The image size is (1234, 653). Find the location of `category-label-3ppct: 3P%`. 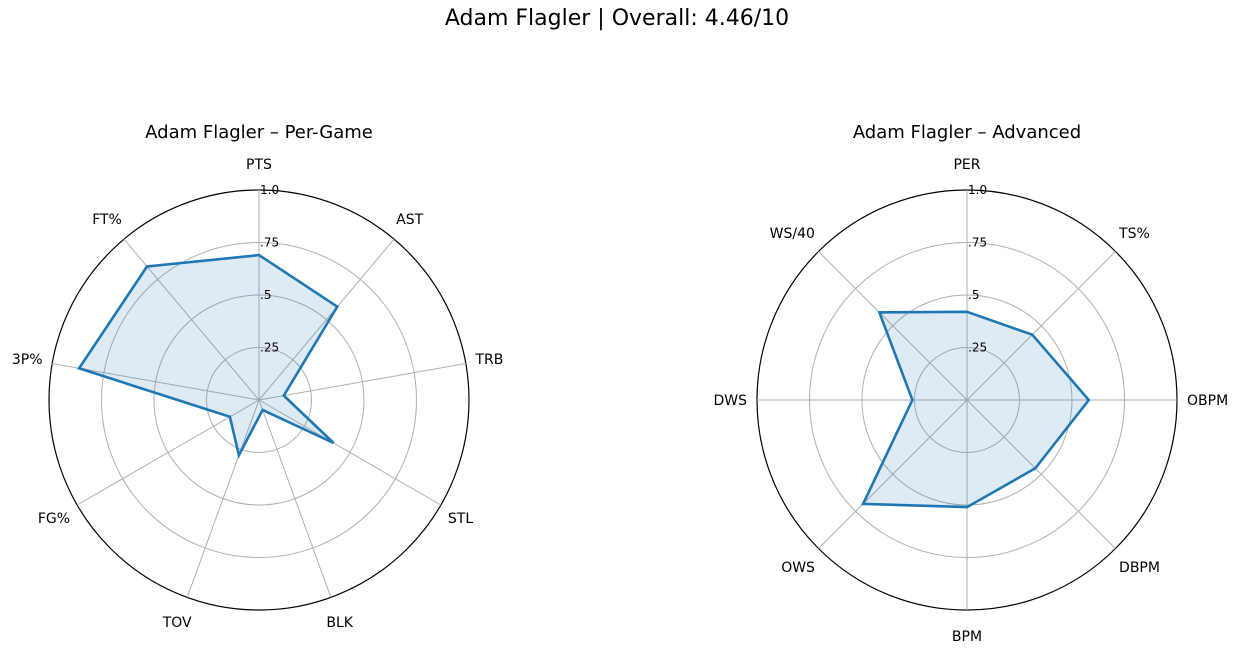

category-label-3ppct: 3P% is located at coordinates (27, 360).